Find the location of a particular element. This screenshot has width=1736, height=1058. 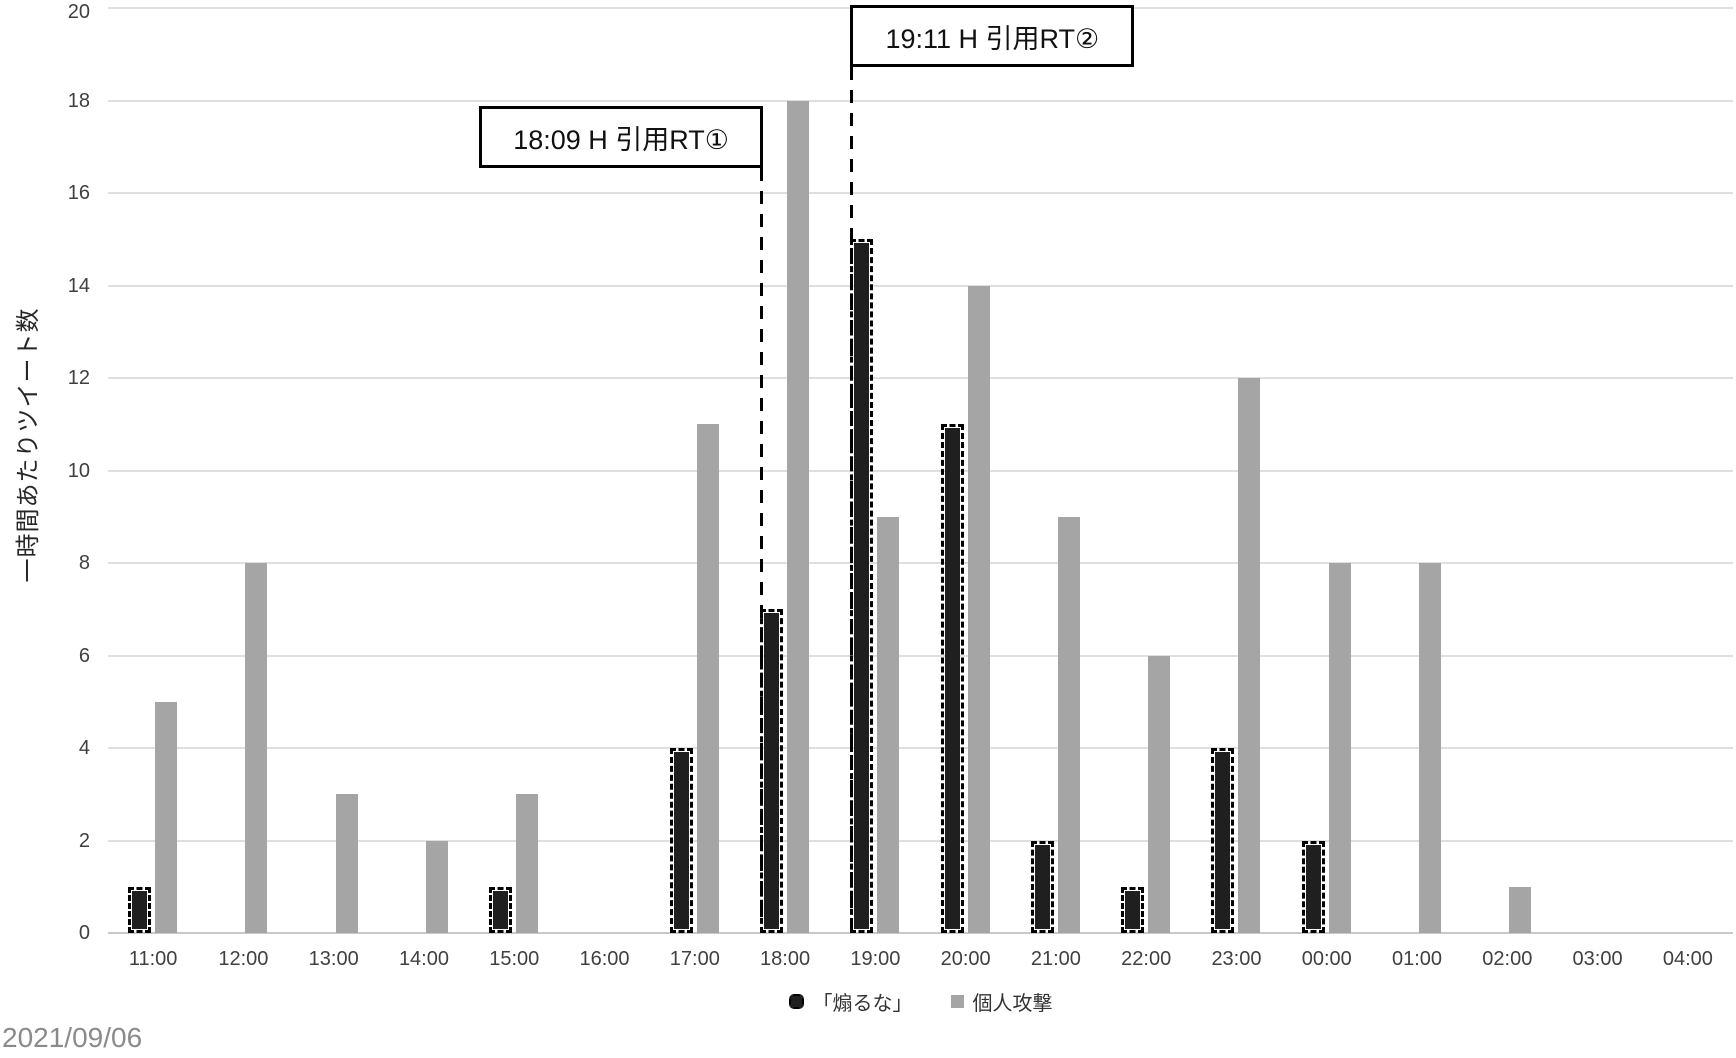

bar-series1-18:00 is located at coordinates (772, 771).